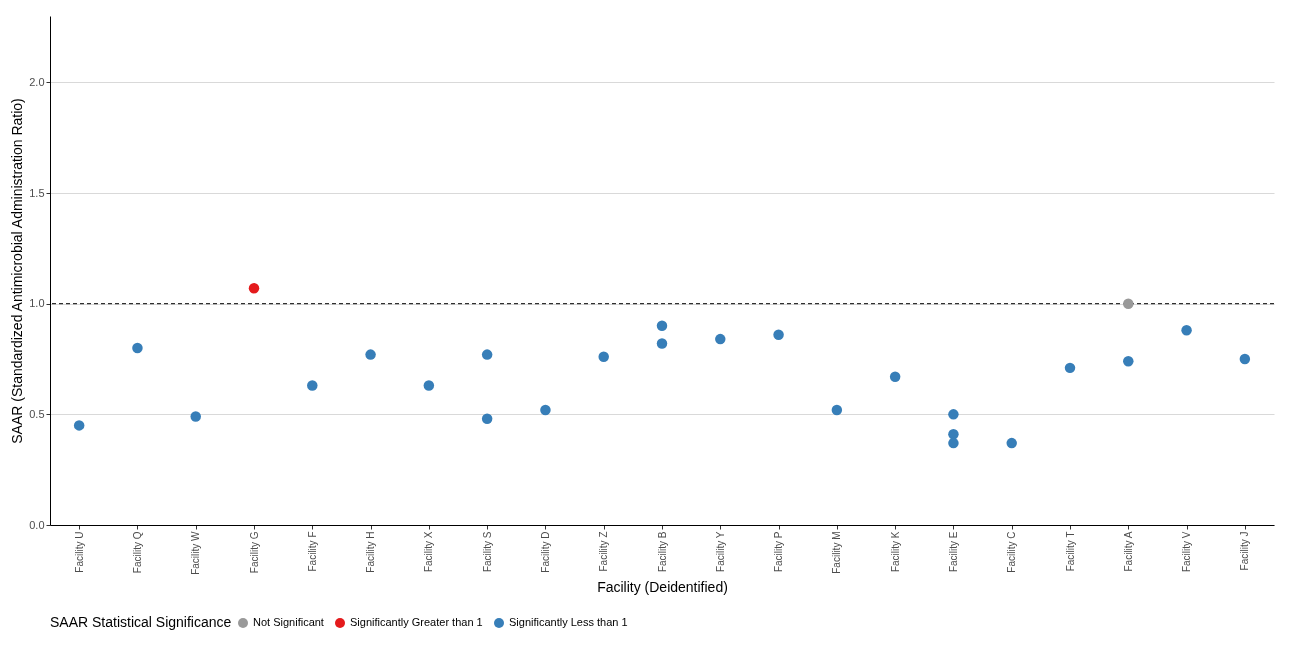 This screenshot has width=1308, height=653. Describe the element at coordinates (37, 413) in the screenshot. I see `y-tick-label: 0.5` at that location.